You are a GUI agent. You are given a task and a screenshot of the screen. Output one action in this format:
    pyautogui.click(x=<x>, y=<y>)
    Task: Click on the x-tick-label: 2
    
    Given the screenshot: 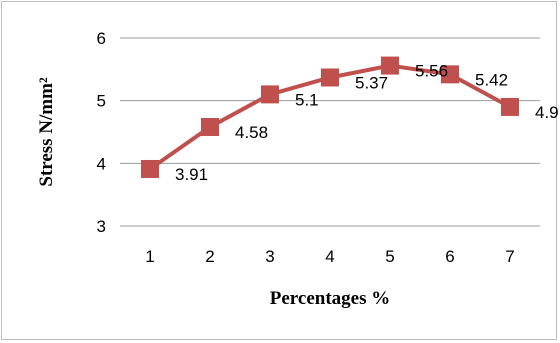 What is the action you would take?
    pyautogui.click(x=209, y=256)
    